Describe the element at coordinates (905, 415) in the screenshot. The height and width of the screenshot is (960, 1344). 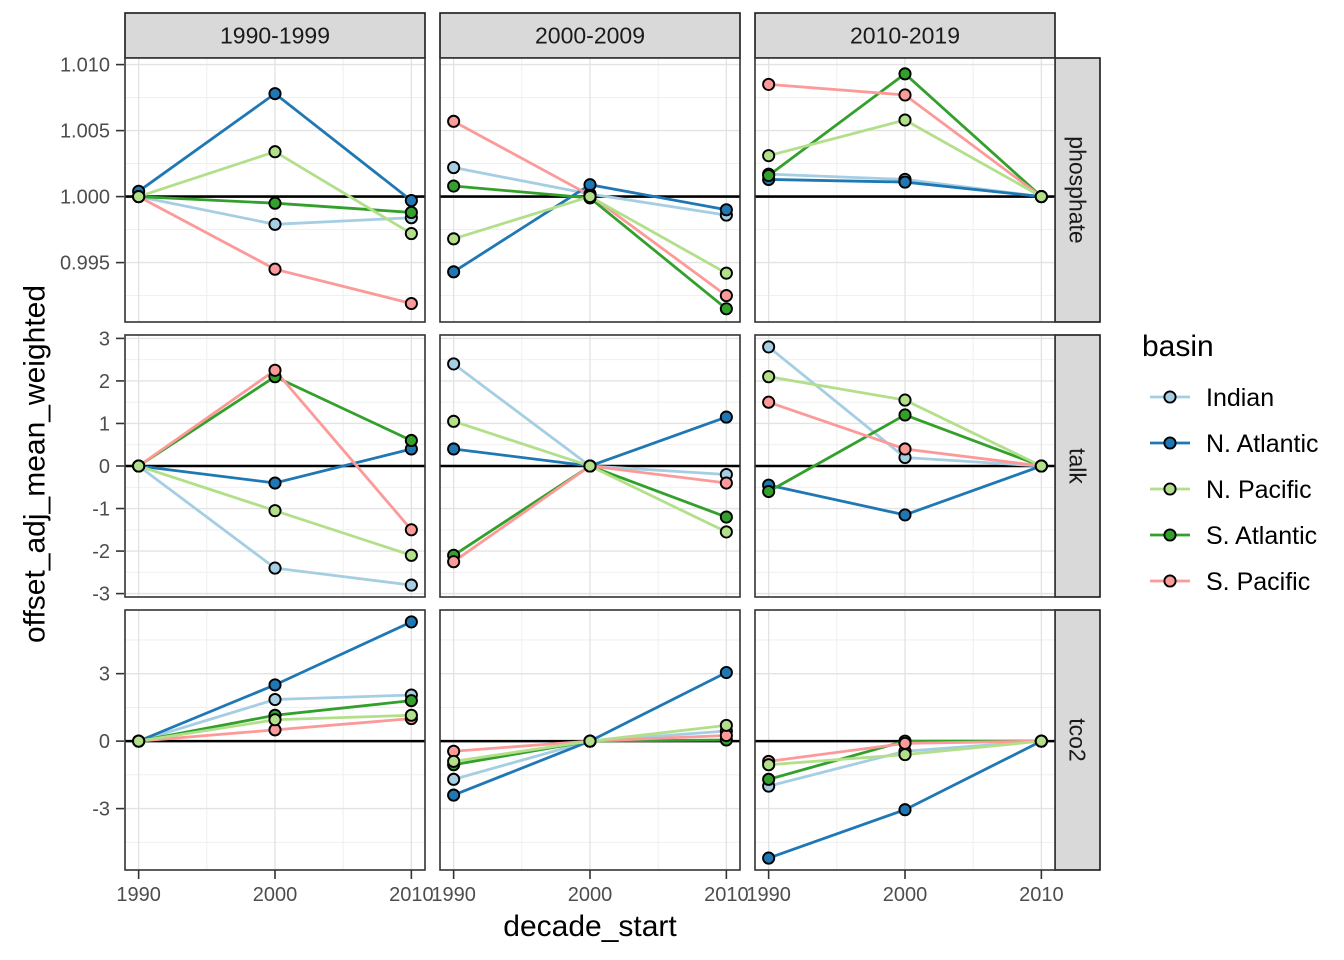
I see `data-point-s-atlantic-2000` at that location.